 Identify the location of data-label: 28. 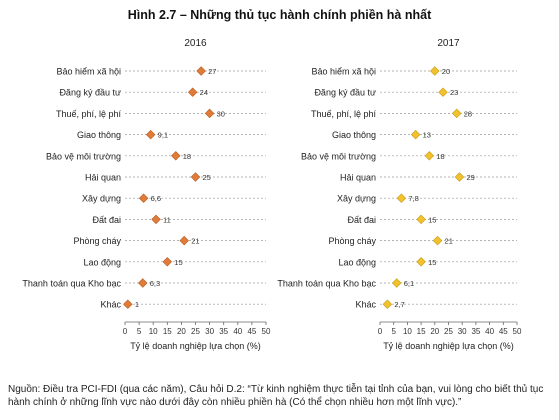
(468, 113).